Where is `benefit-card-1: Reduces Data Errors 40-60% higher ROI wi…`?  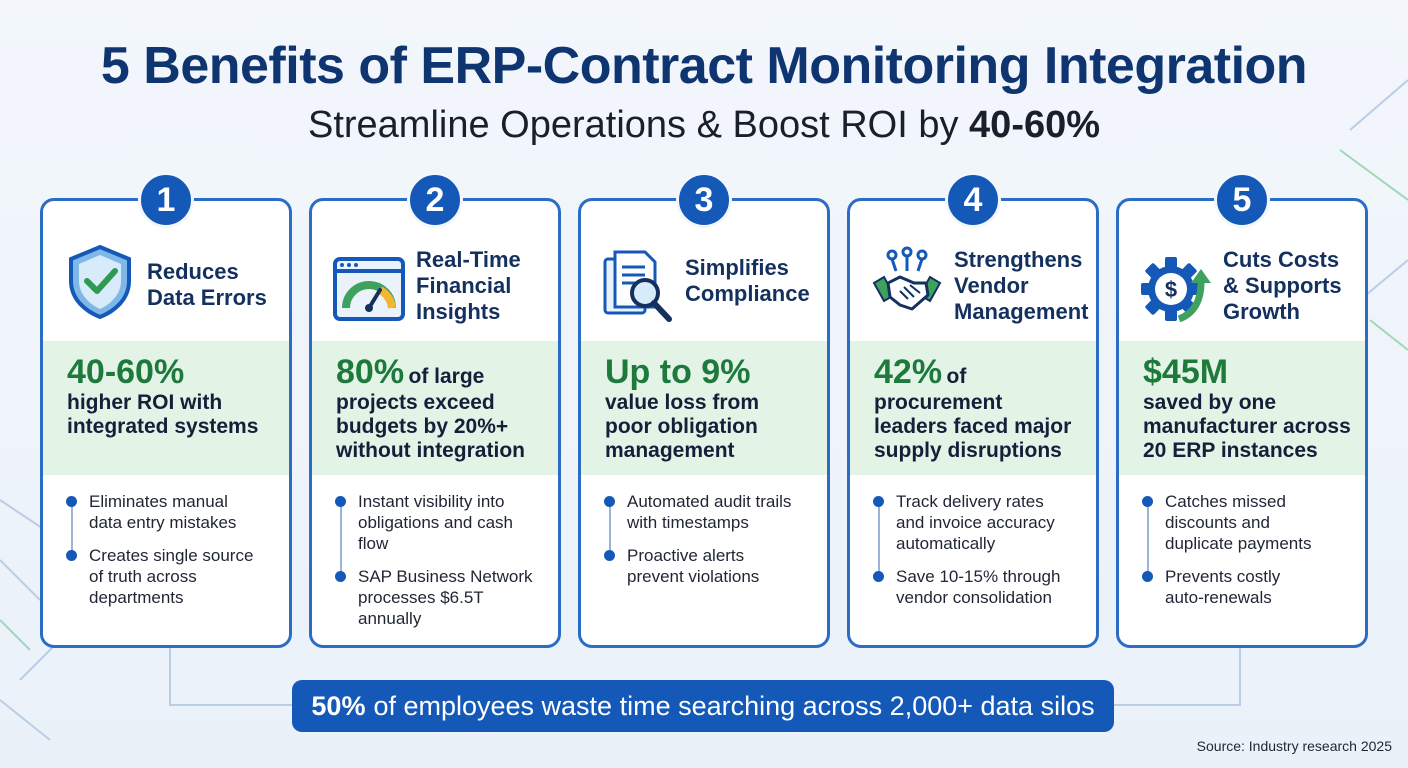
benefit-card-1: Reduces Data Errors 40-60% higher ROI wi… is located at coordinates (166, 423).